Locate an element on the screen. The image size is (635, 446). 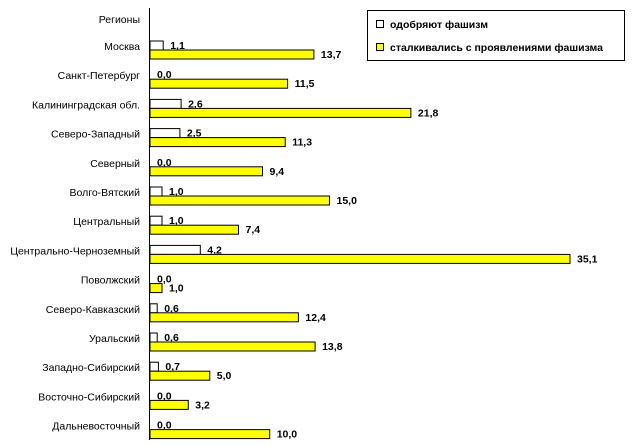
category-label: Северо-Кавказский is located at coordinates (93, 310).